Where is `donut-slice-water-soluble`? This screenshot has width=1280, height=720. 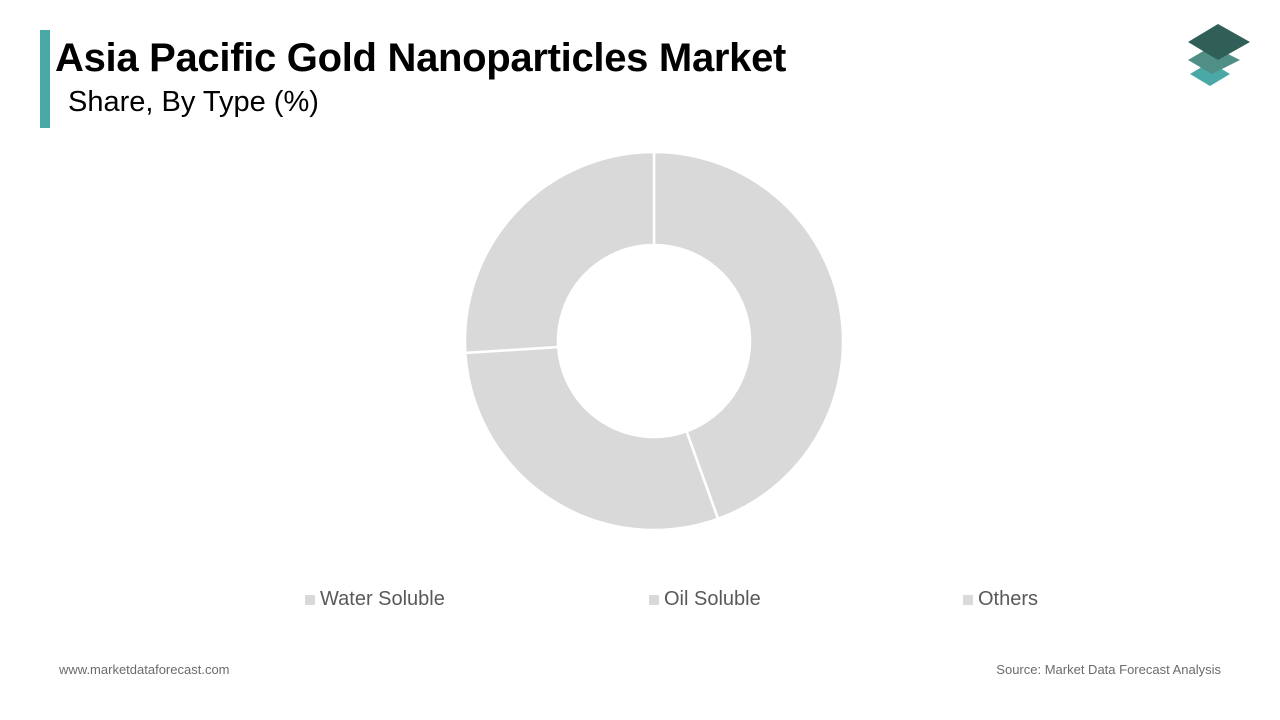 donut-slice-water-soluble is located at coordinates (748, 335).